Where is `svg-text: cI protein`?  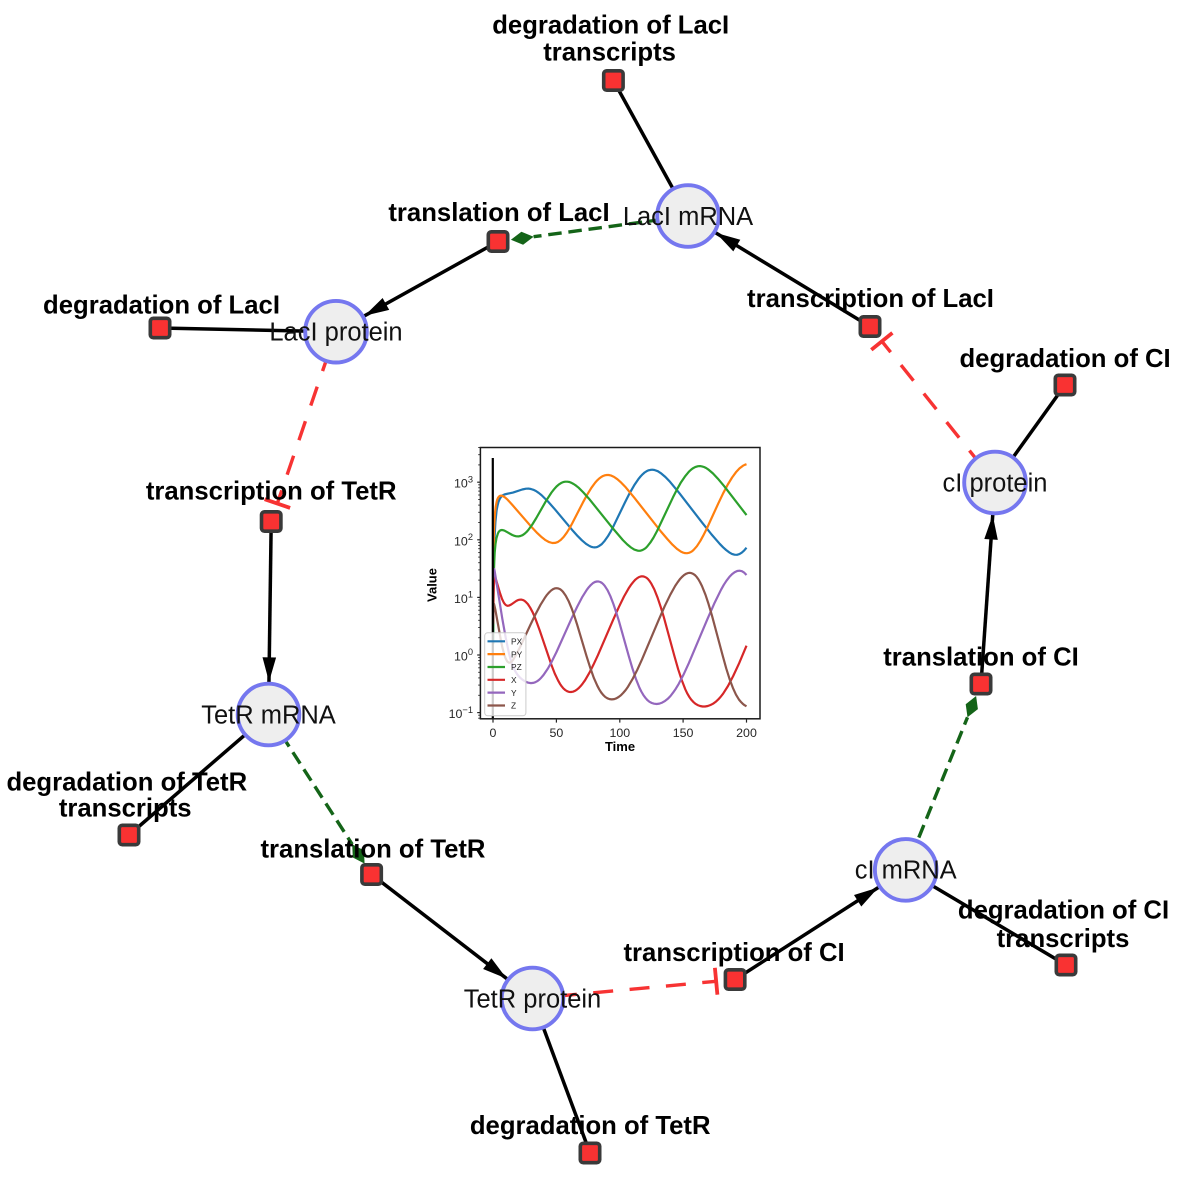 svg-text: cI protein is located at coordinates (995, 483).